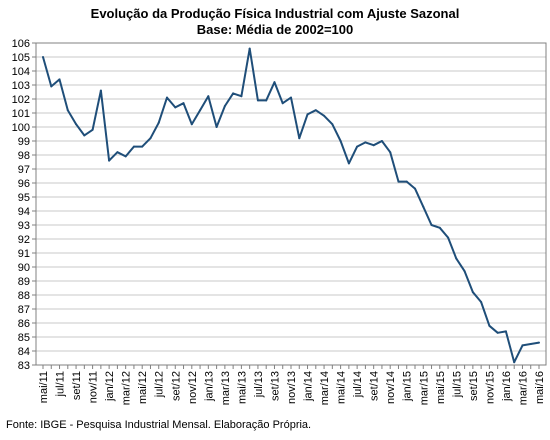  What do you see at coordinates (21, 128) in the screenshot?
I see `y-tick-label: 100` at bounding box center [21, 128].